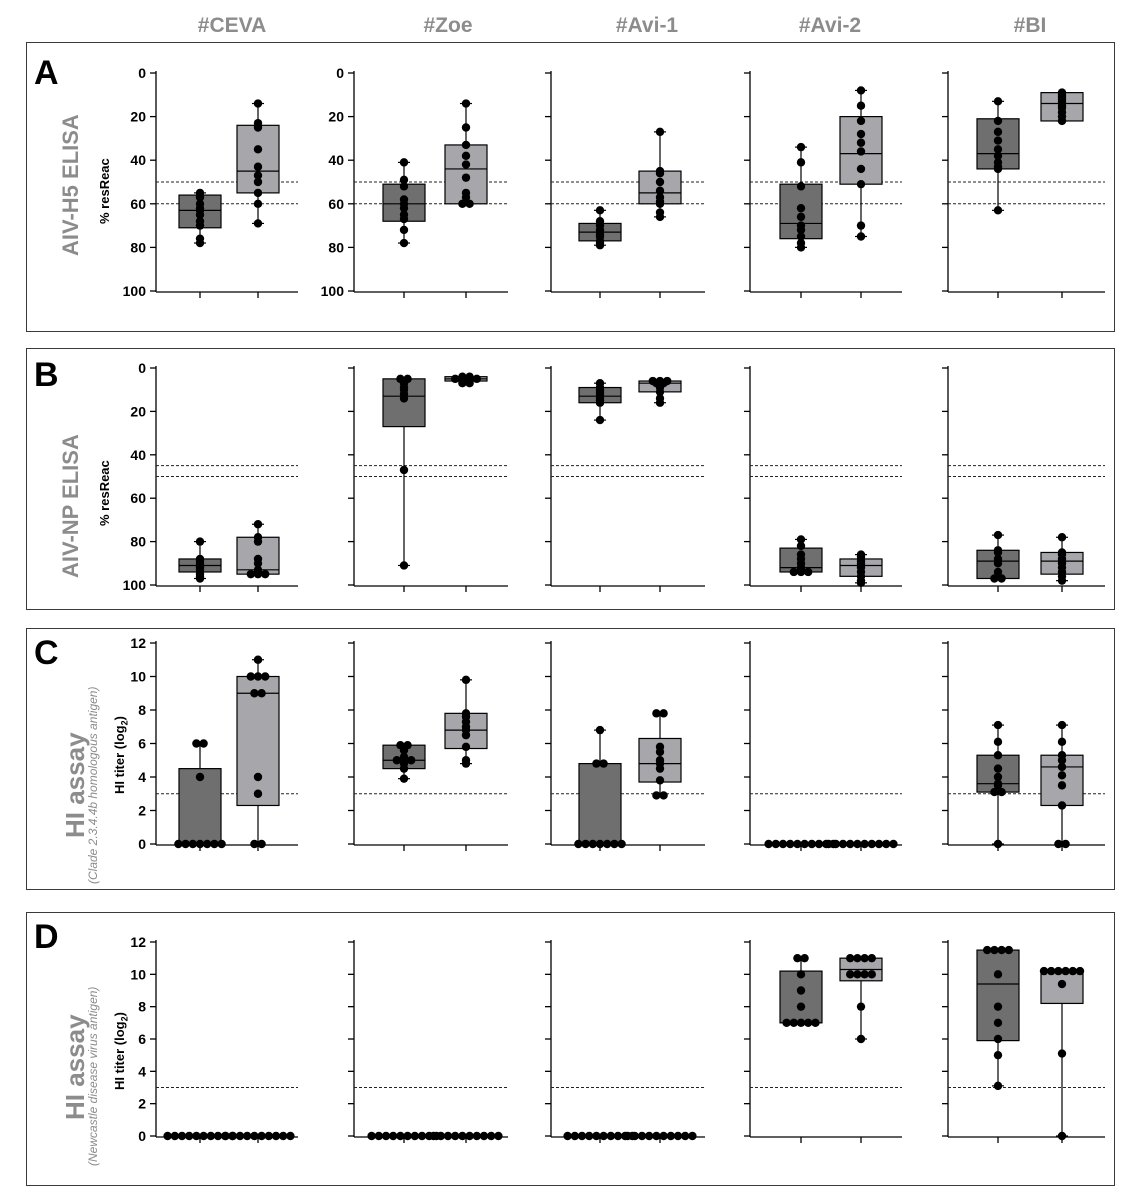  What do you see at coordinates (462, 383) in the screenshot?
I see `data-point-b-zoe-light` at bounding box center [462, 383].